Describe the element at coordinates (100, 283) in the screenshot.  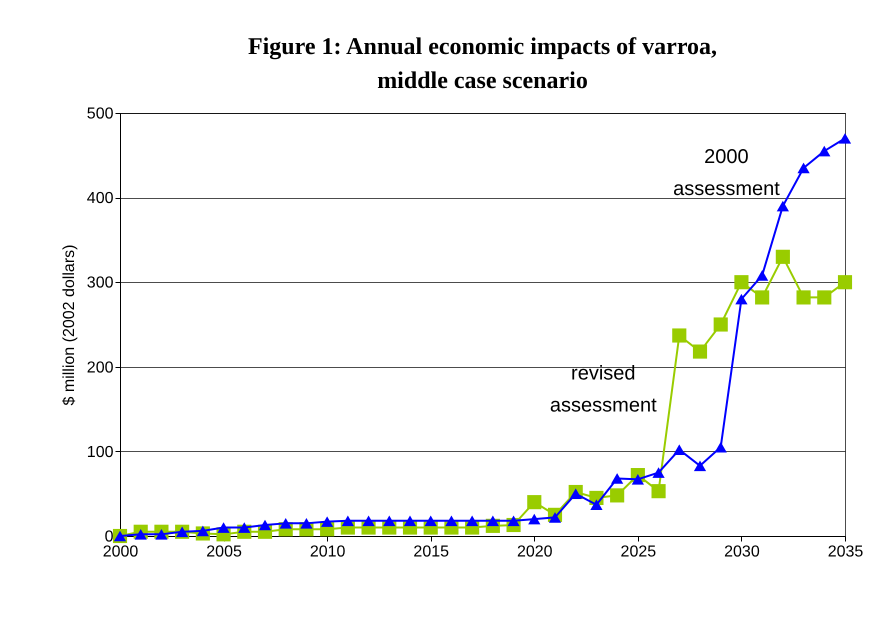
I see `y-tick-label: 300` at that location.